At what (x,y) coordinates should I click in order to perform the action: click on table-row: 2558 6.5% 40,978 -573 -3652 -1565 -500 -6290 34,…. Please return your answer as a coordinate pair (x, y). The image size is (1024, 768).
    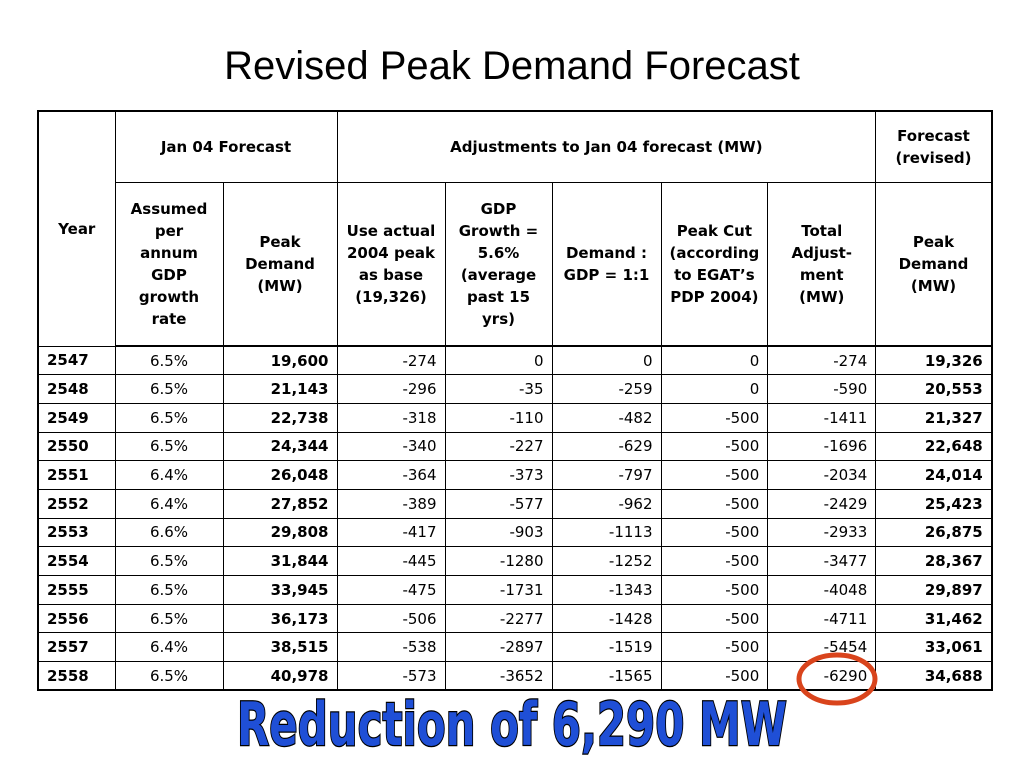
    Looking at the image, I should click on (515, 676).